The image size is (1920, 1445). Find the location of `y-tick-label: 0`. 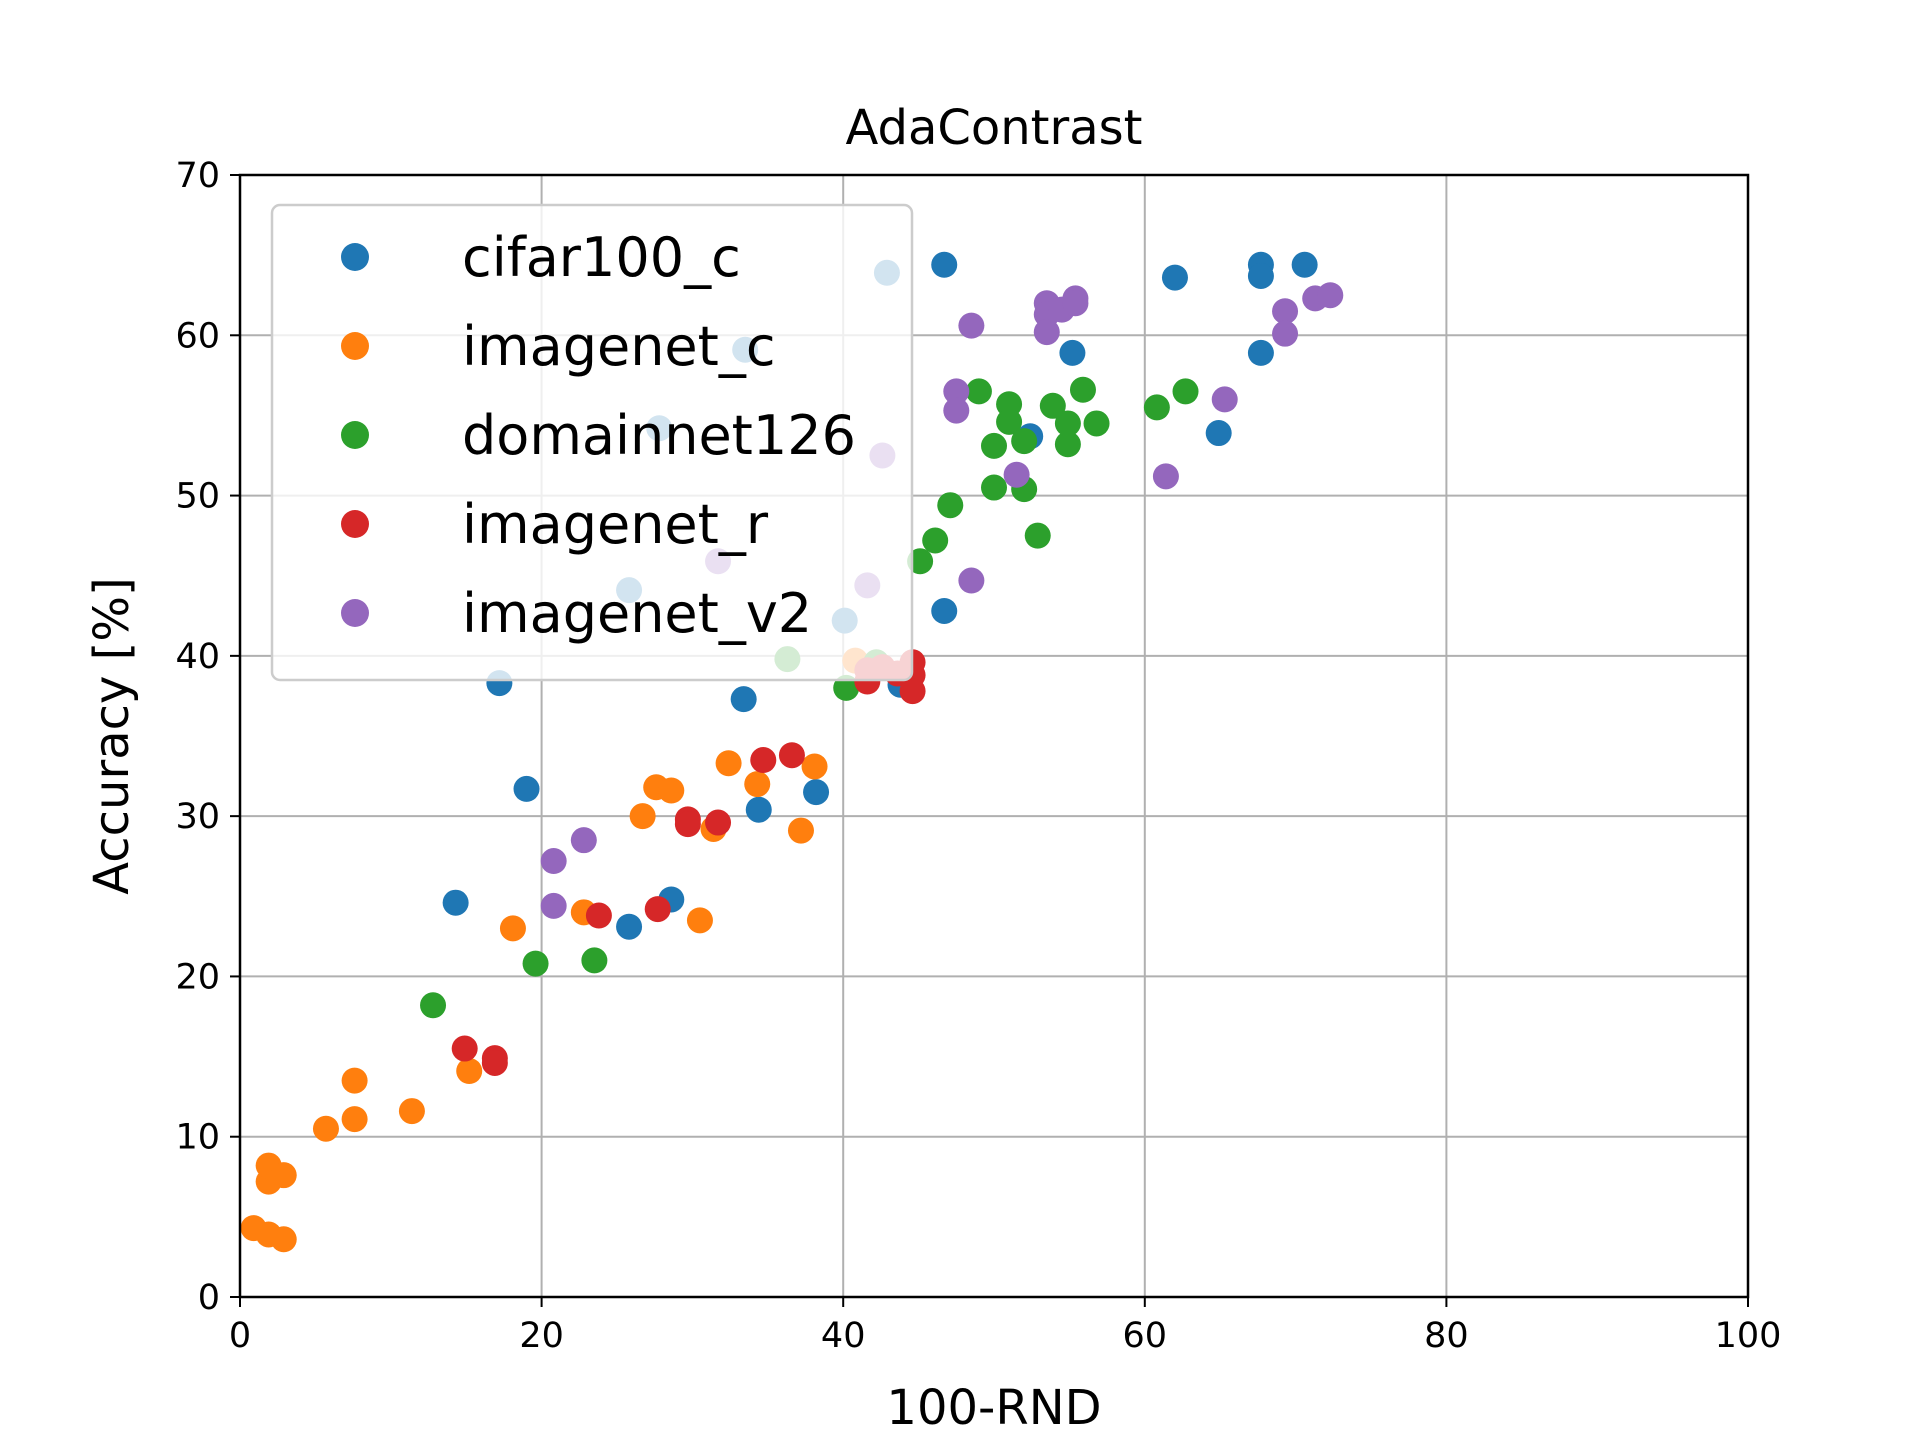

y-tick-label: 0 is located at coordinates (209, 1298).